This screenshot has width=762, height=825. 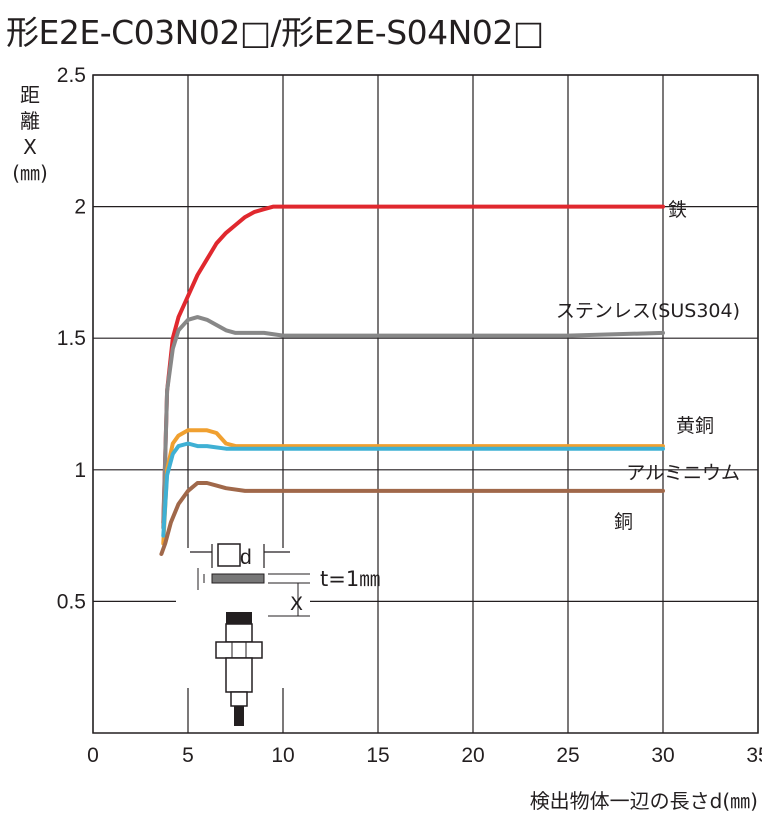 I want to click on x-tick-label: 20, so click(x=472, y=755).